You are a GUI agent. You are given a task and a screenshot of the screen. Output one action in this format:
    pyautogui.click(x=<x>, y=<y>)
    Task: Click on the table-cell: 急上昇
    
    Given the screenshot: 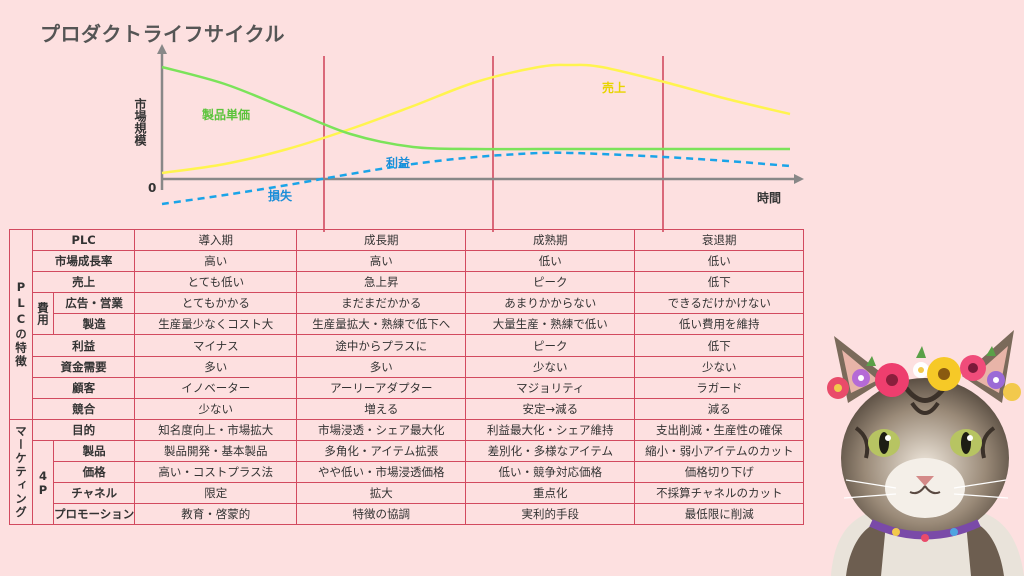 What is the action you would take?
    pyautogui.click(x=381, y=282)
    